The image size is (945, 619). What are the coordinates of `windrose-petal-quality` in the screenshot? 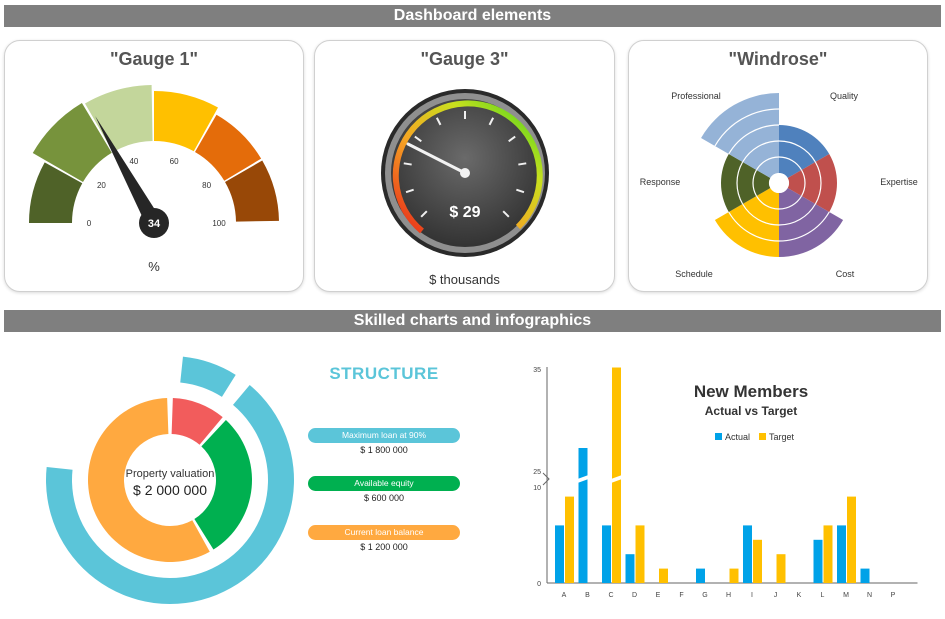 It's located at (804, 151).